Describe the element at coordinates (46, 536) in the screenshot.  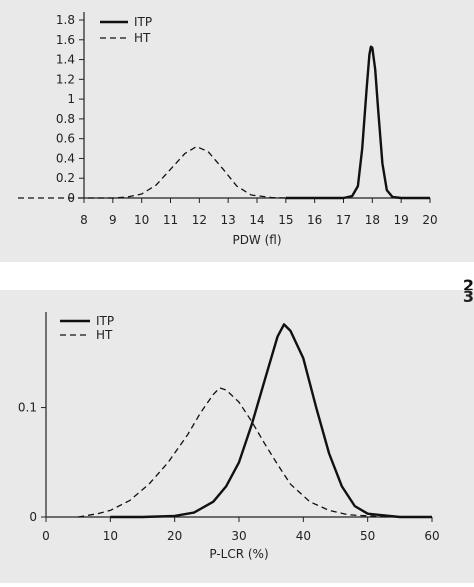
I see `x-tick-label: 0` at that location.